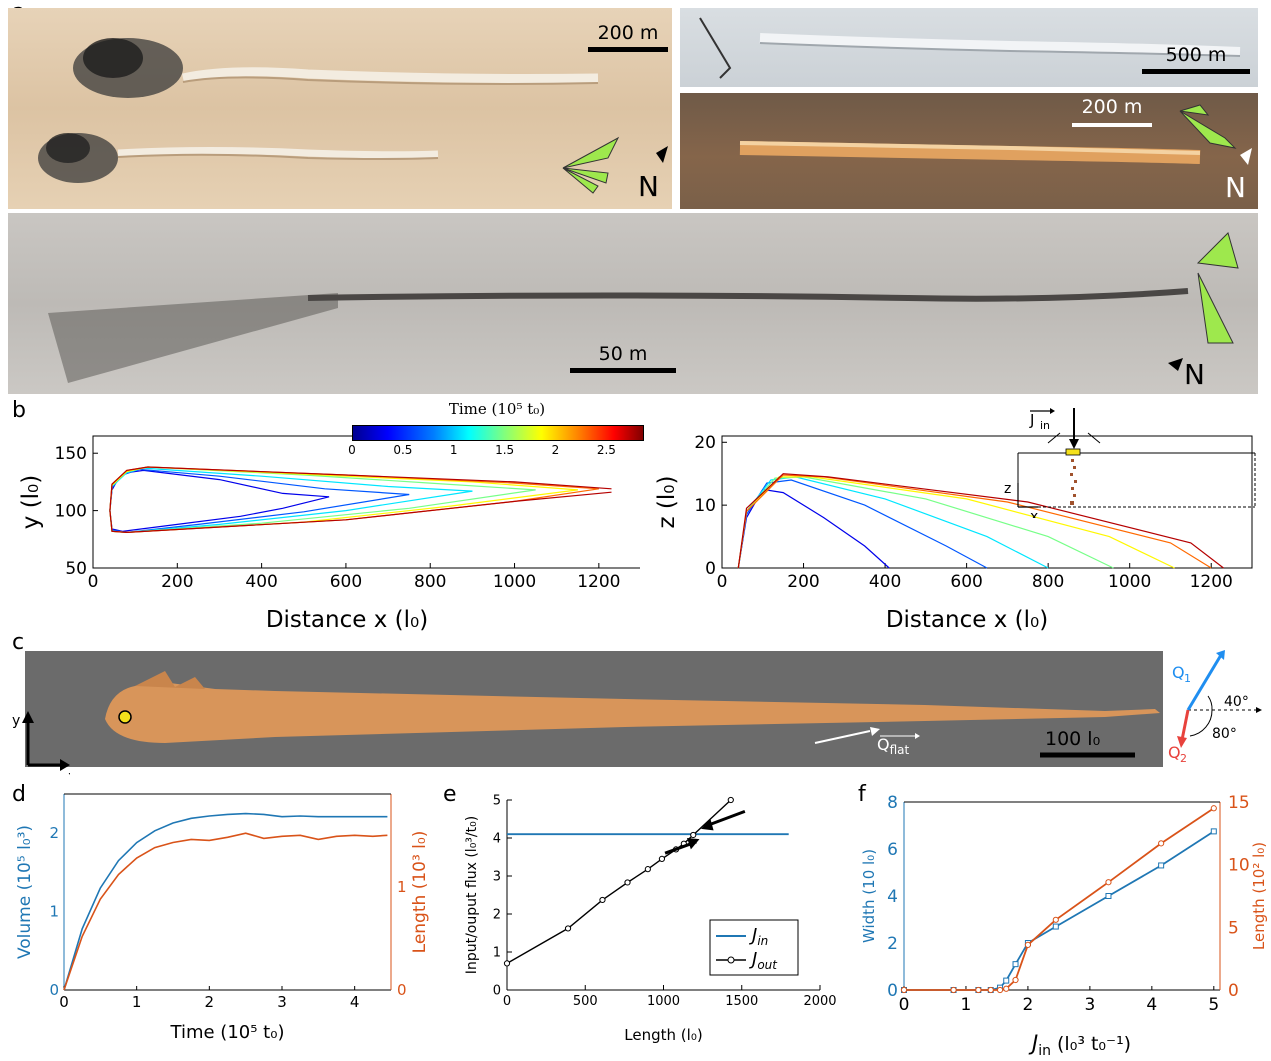 The width and height of the screenshot is (1271, 1061). What do you see at coordinates (496, 430) in the screenshot?
I see `colorbar: Time (10⁵ t₀) 0 0.5 1 1.5 2 2.5` at bounding box center [496, 430].